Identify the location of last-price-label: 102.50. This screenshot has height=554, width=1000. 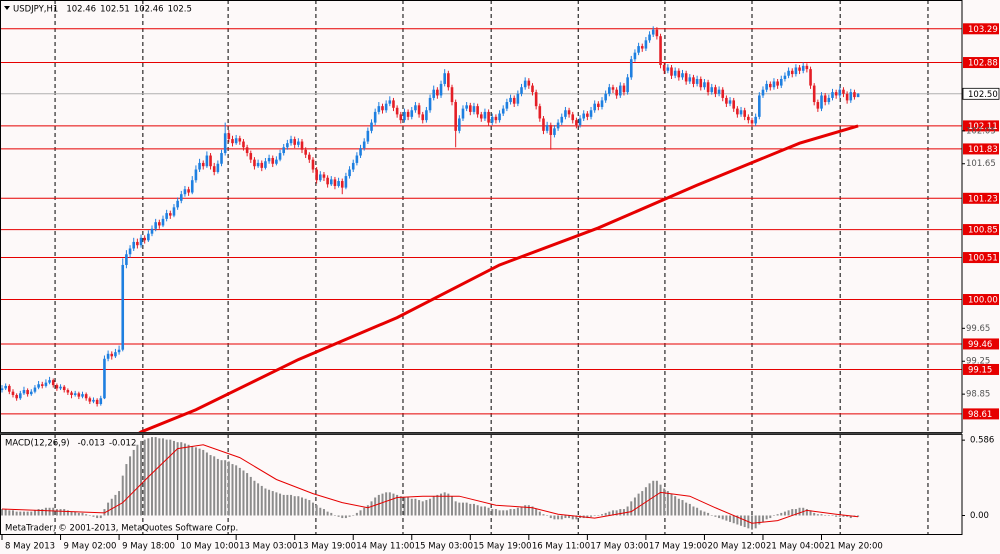
(983, 95).